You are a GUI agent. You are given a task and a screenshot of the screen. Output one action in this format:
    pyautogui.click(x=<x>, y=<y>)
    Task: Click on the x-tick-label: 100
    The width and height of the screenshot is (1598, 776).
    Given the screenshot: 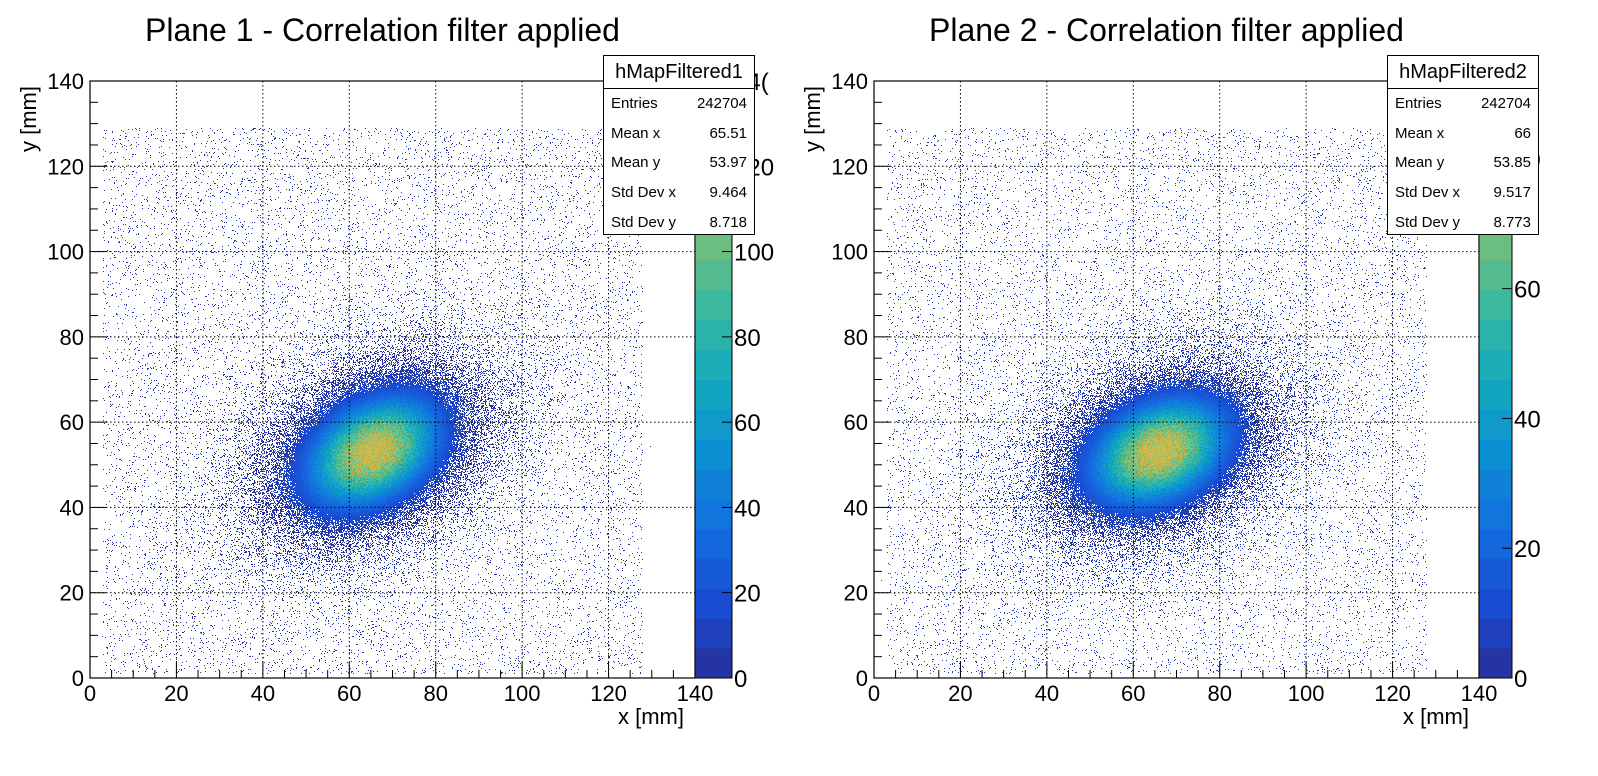 What is the action you would take?
    pyautogui.click(x=522, y=693)
    